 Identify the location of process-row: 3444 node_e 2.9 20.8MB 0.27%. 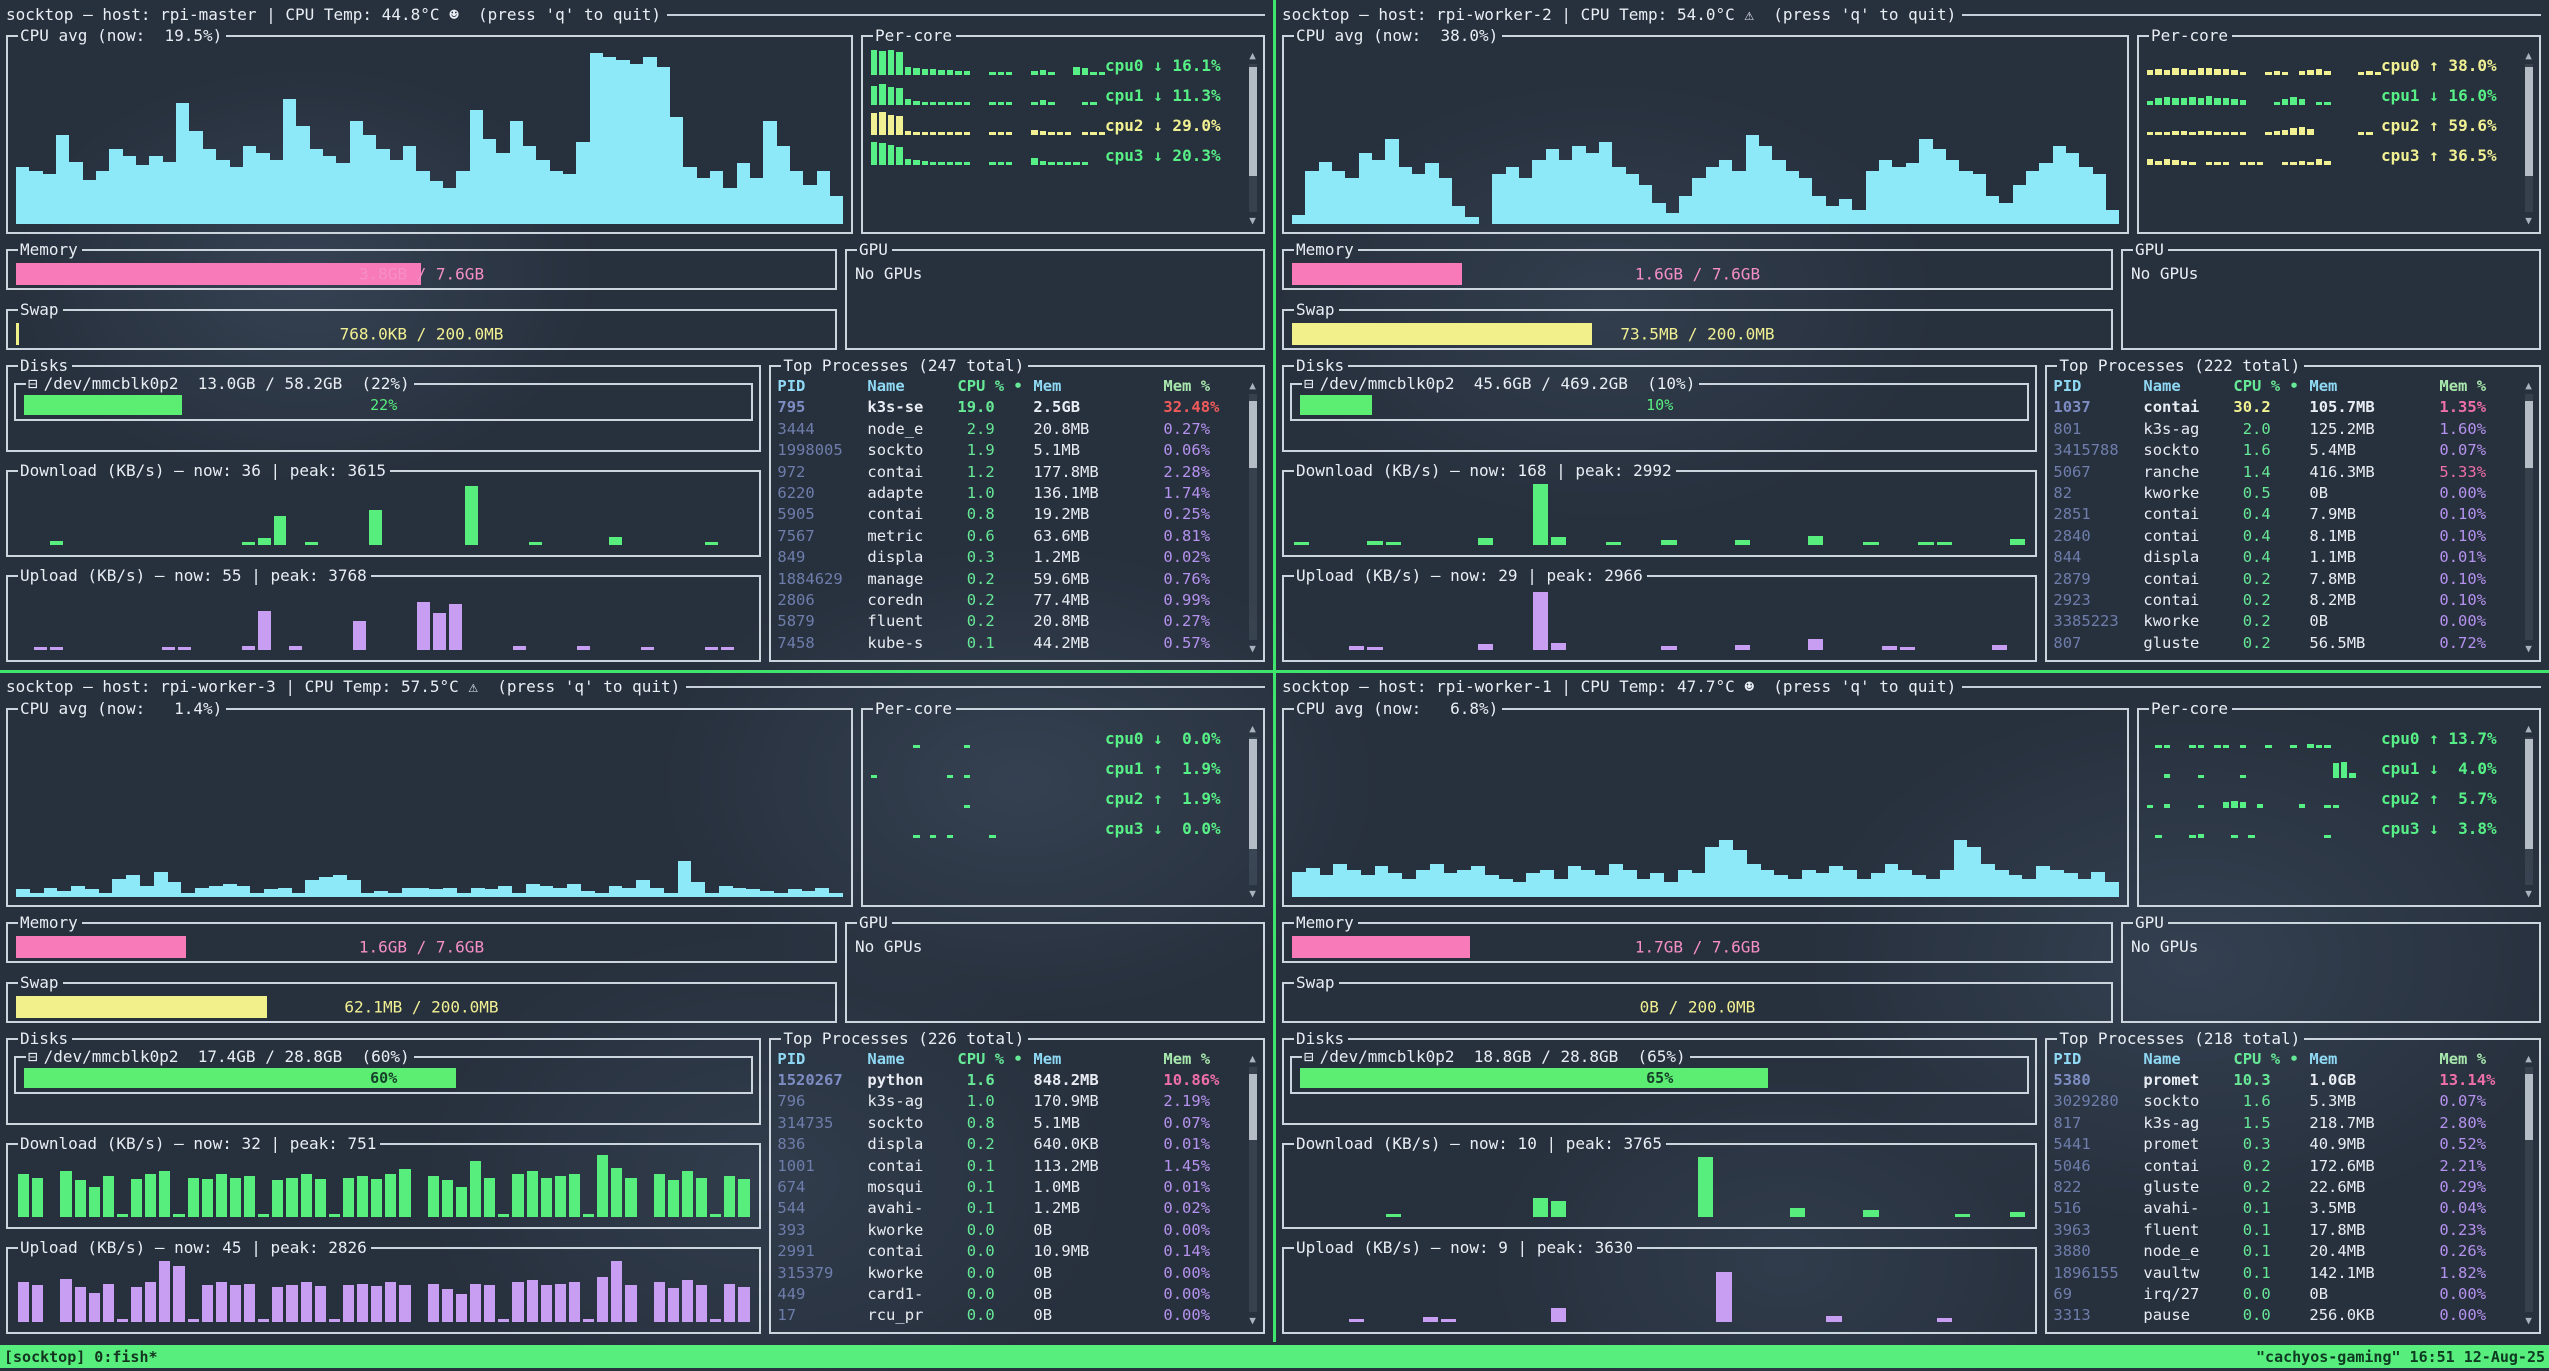
(1017, 429).